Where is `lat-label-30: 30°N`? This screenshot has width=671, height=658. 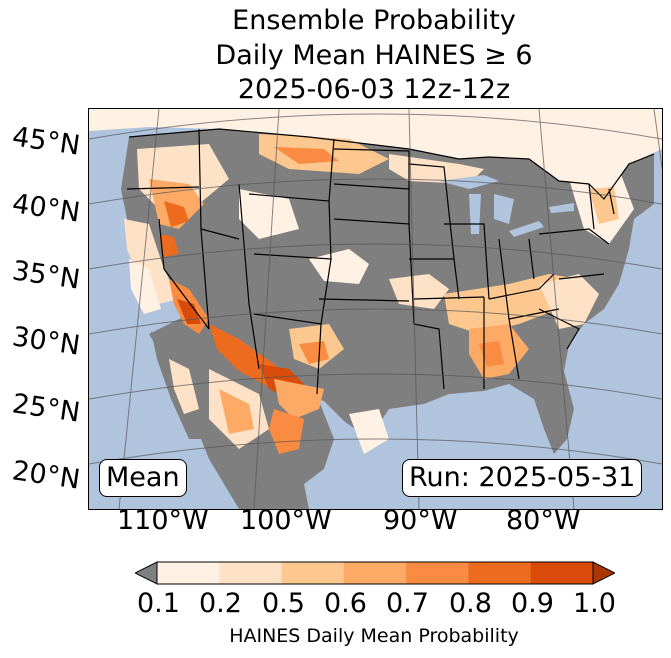 lat-label-30: 30°N is located at coordinates (46, 341).